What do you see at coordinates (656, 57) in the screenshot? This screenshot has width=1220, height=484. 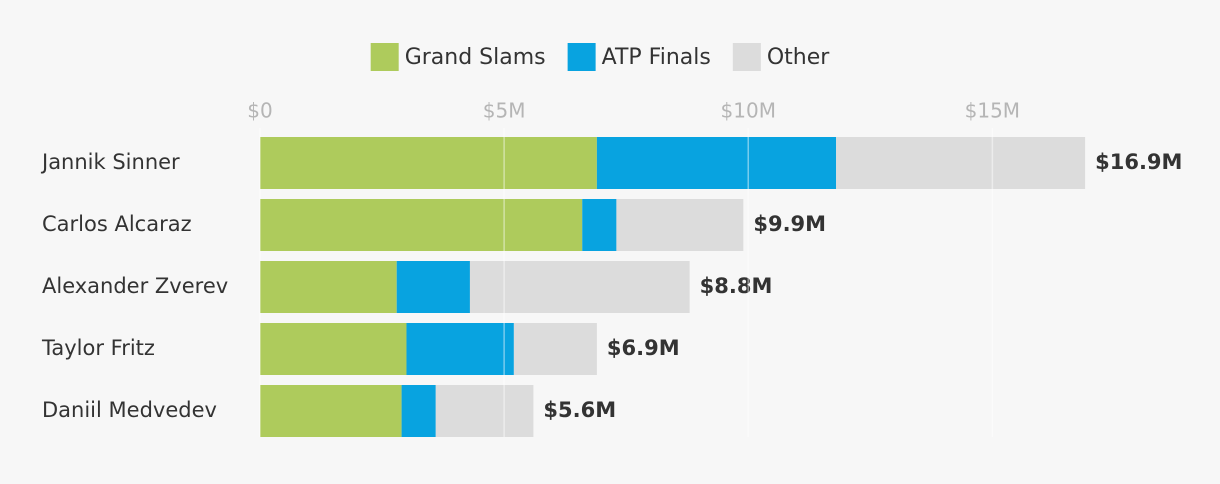 I see `legend-label: ATP Finals` at bounding box center [656, 57].